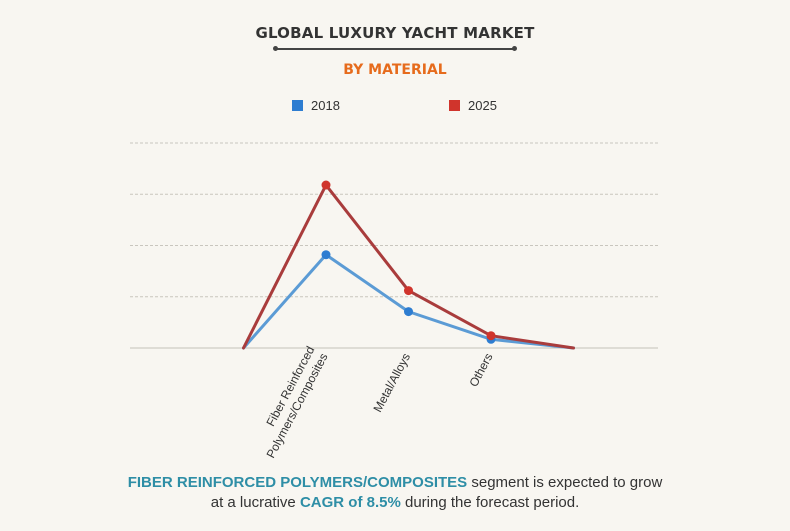 This screenshot has width=790, height=531. Describe the element at coordinates (290, 402) in the screenshot. I see `x-tick-label-1: Fiber ReinforcedPolymers/Composites` at that location.